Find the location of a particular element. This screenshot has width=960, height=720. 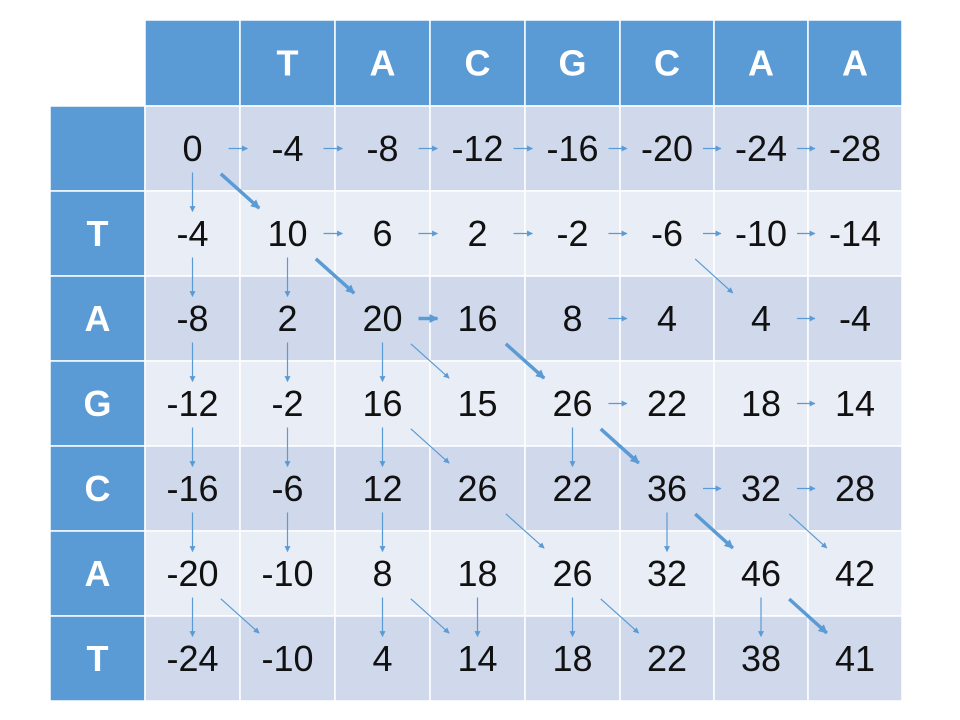

left-header-letter: G is located at coordinates (97, 403).